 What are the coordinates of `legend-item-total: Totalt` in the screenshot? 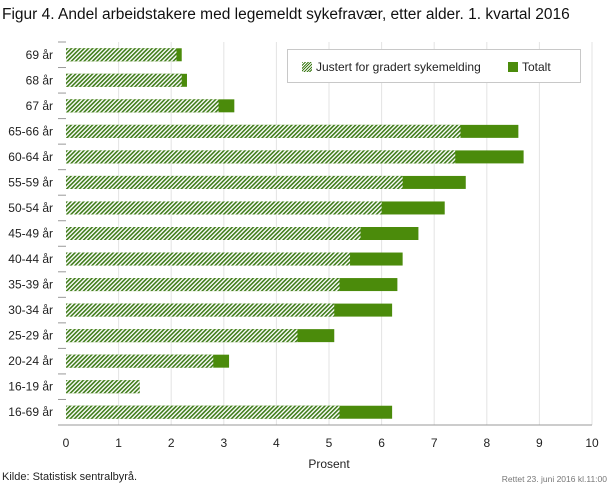 It's located at (529, 67).